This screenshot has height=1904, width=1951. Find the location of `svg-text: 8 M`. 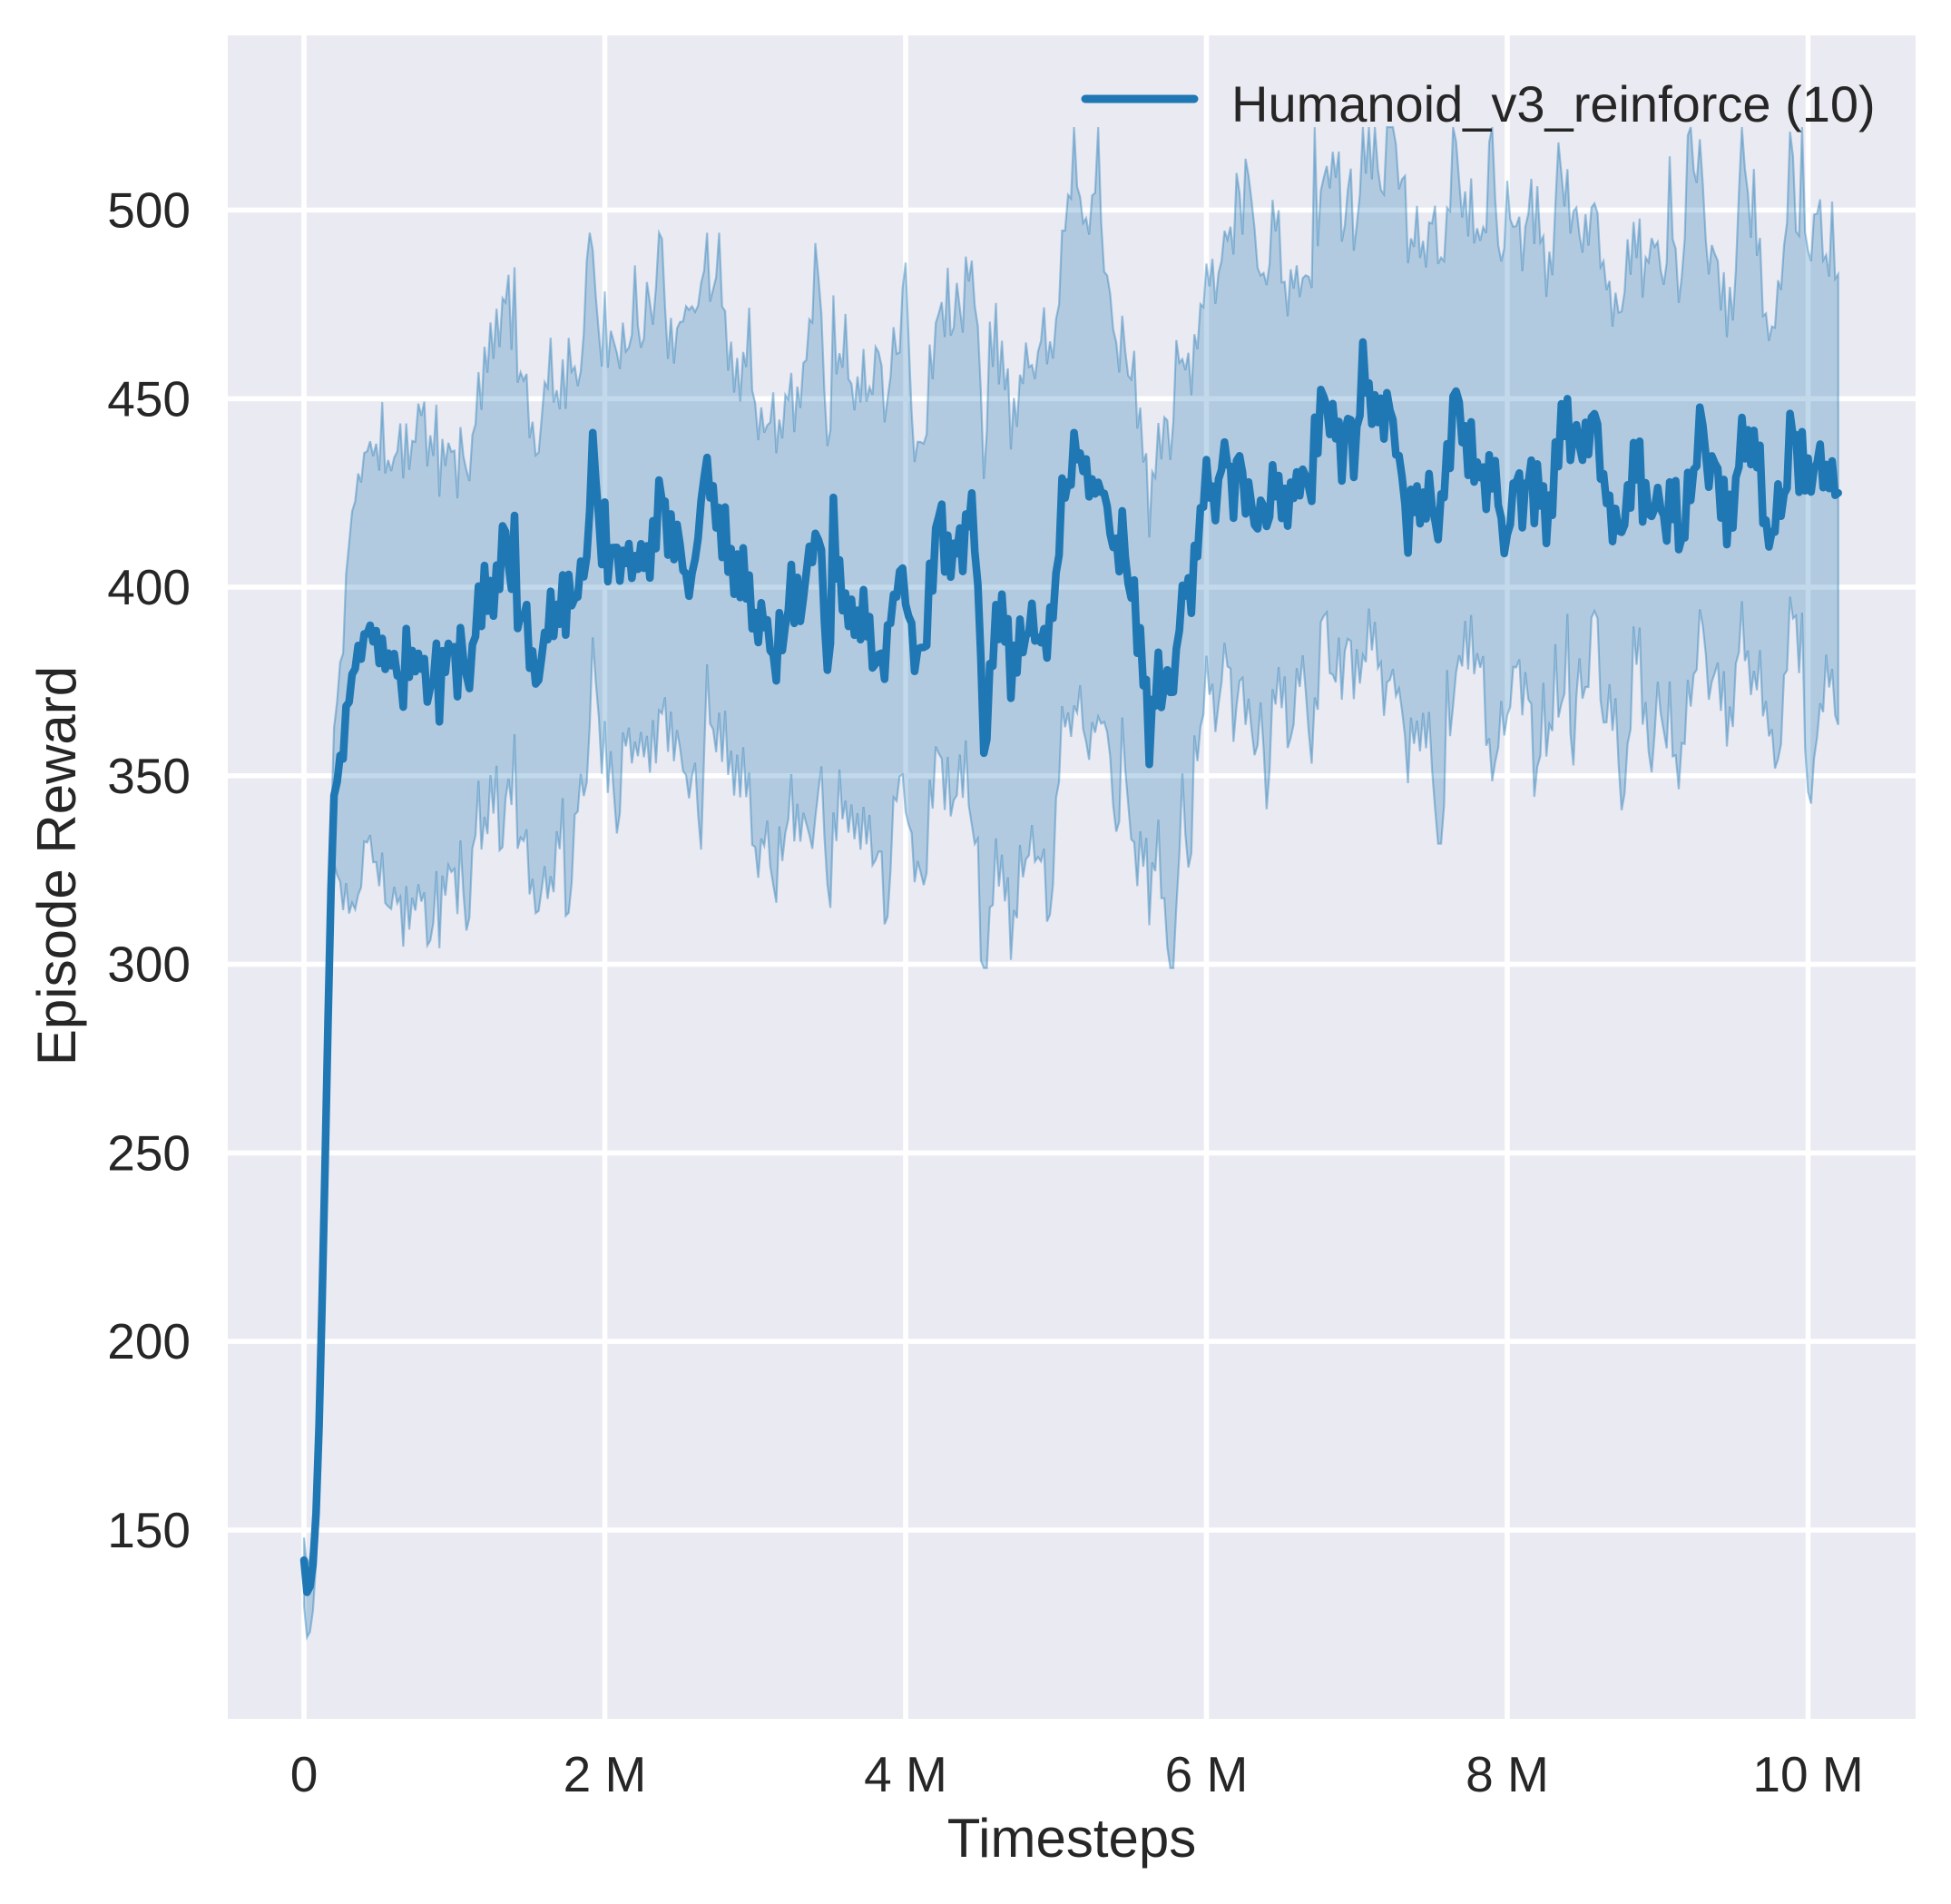

svg-text: 8 M is located at coordinates (1507, 1774).